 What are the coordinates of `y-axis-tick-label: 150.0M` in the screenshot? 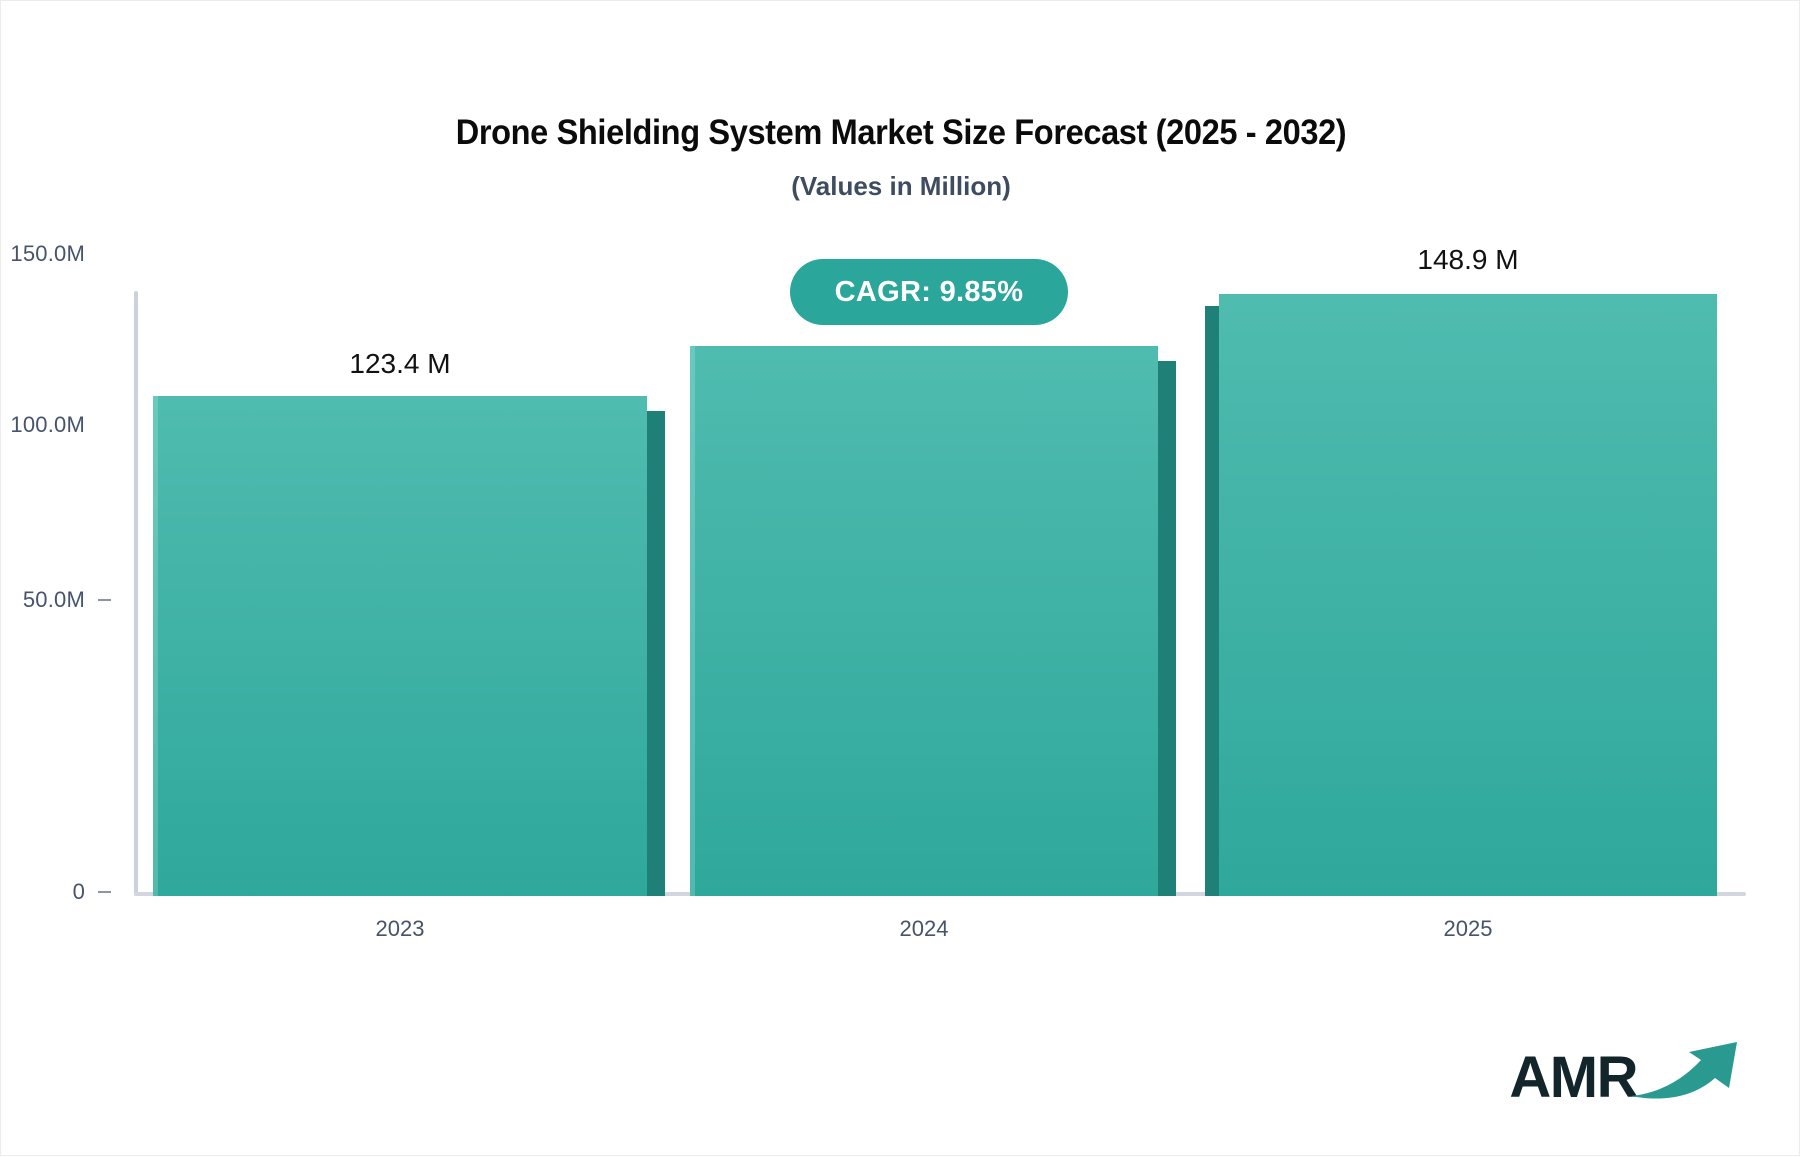 It's located at (47, 253).